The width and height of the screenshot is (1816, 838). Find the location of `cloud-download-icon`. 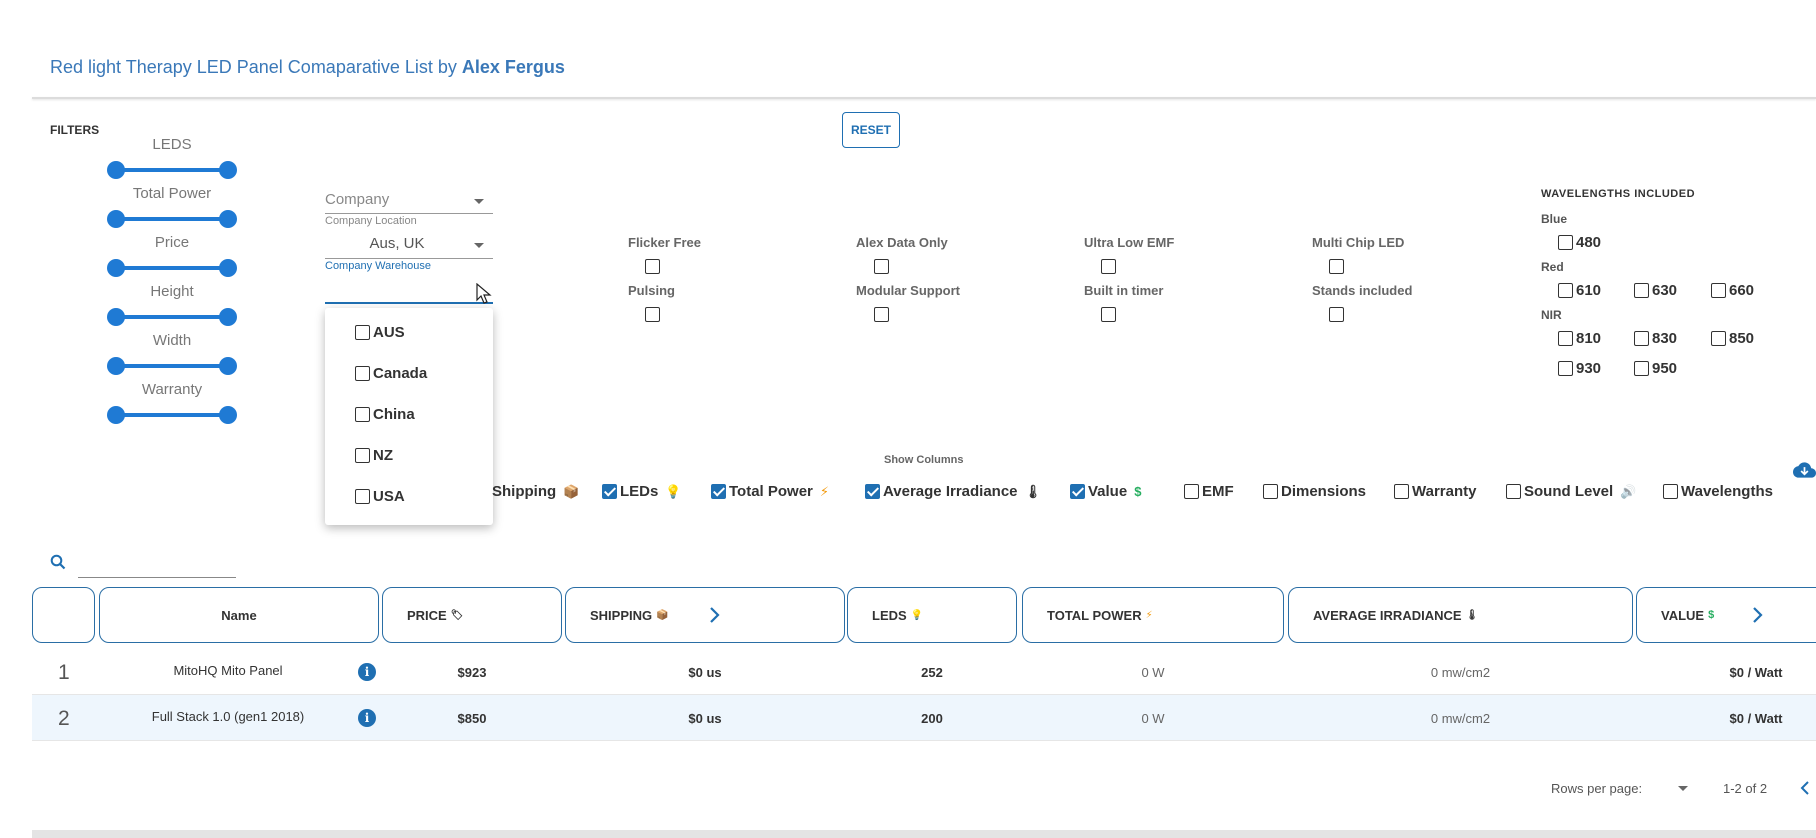

cloud-download-icon is located at coordinates (1804, 470).